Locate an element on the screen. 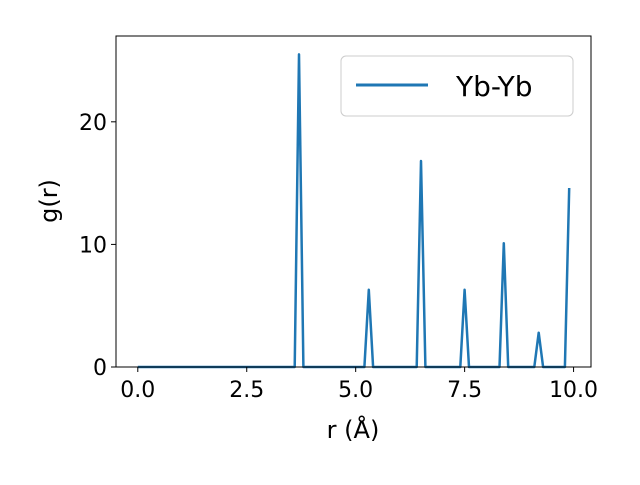 Image resolution: width=640 pixels, height=485 pixels. y-axis-ticks: 0 10 20 is located at coordinates (97, 246).